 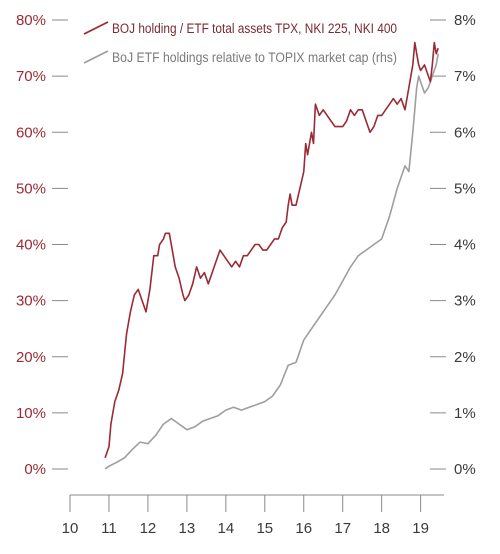 What do you see at coordinates (465, 188) in the screenshot?
I see `right-y-tick-label: 5%` at bounding box center [465, 188].